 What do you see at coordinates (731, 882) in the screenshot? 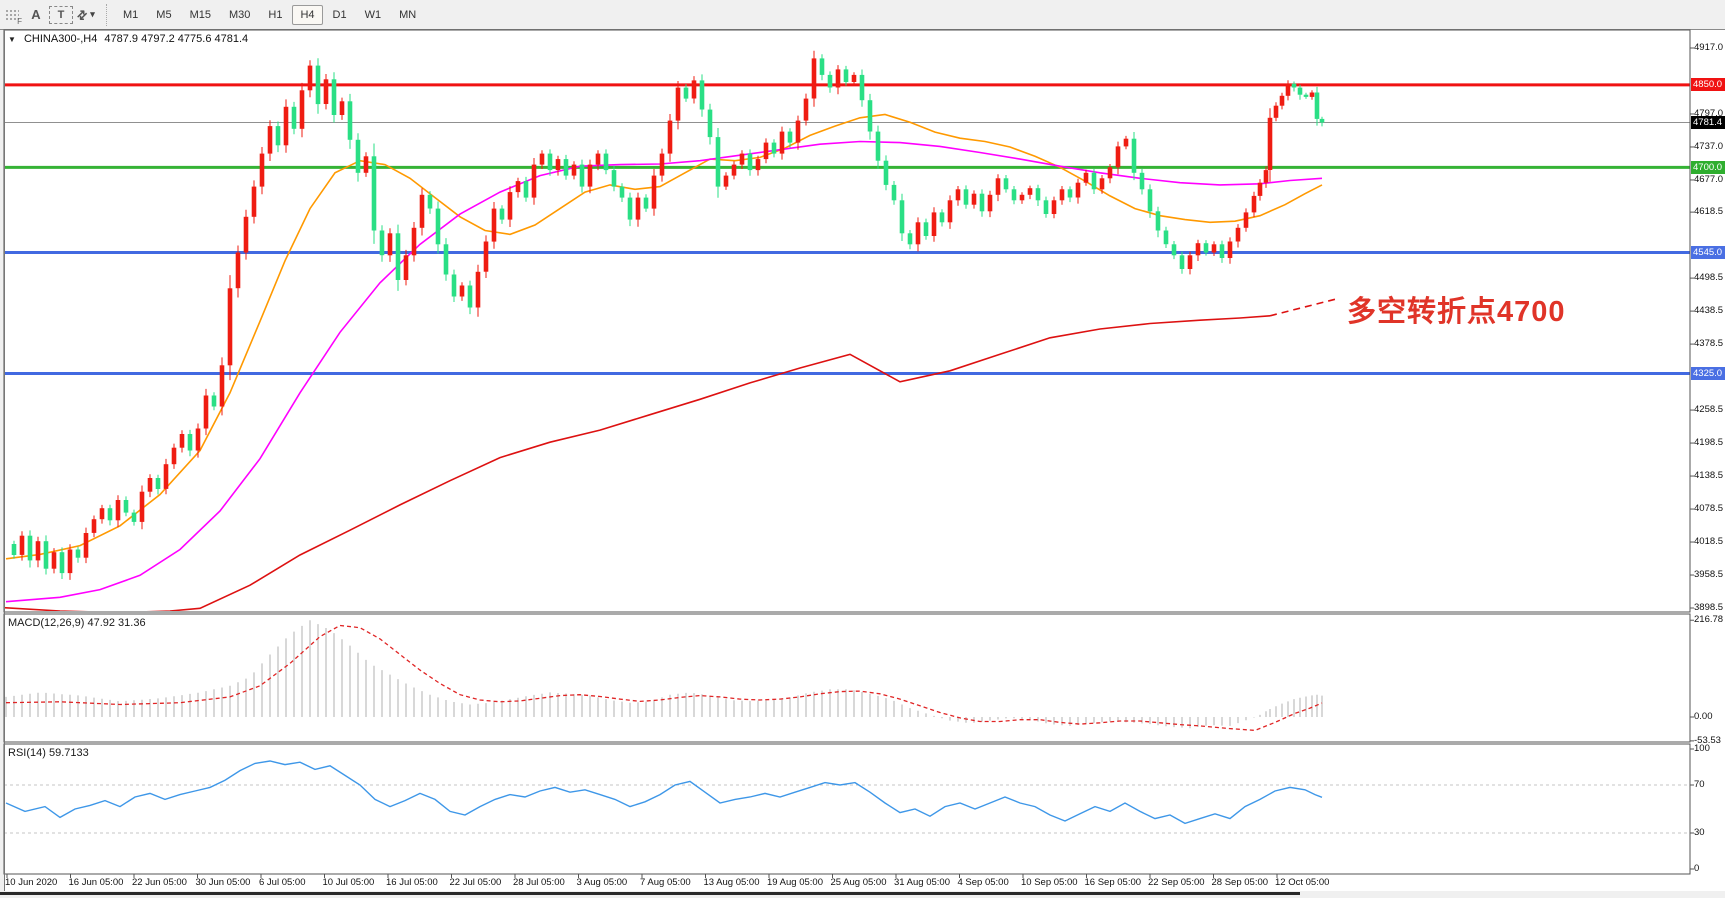
I see `date-label: 13 Aug 05:00` at bounding box center [731, 882].